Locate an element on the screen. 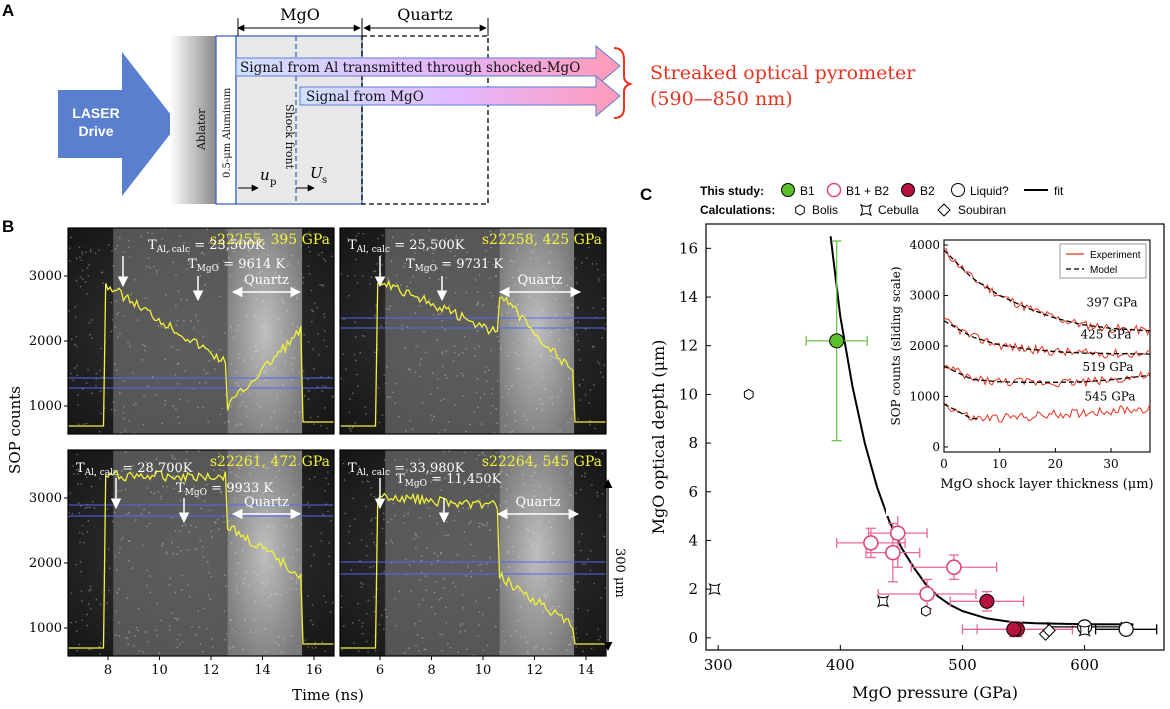  inset-legend-exp: Experiment is located at coordinates (1115, 255).